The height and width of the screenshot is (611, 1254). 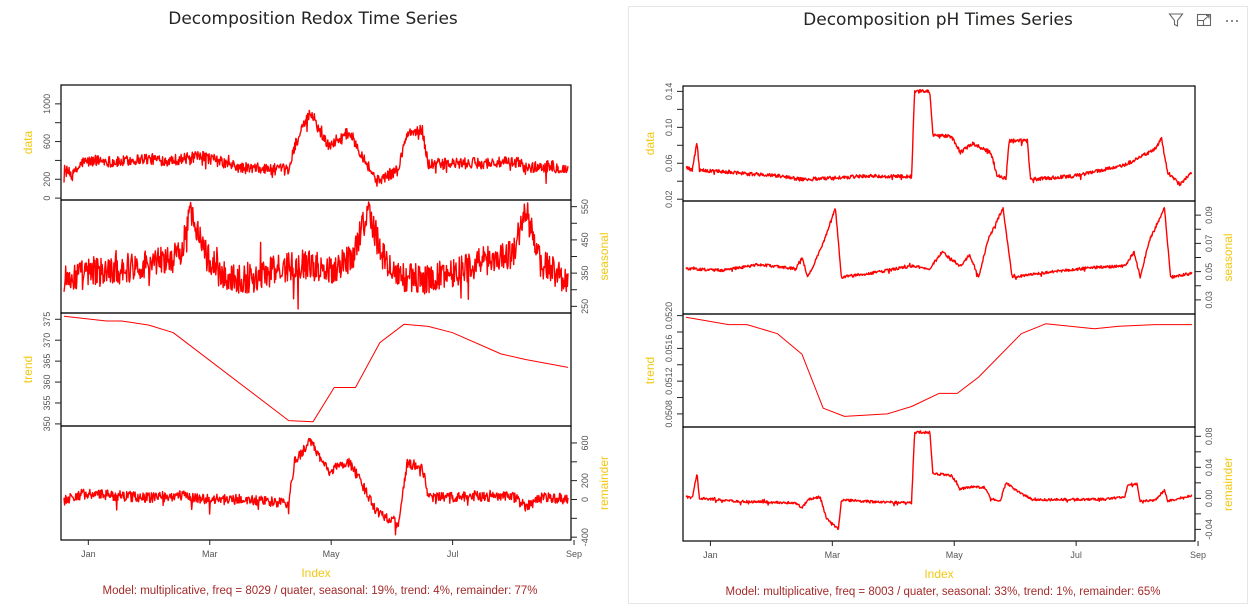 What do you see at coordinates (669, 349) in the screenshot?
I see `trend-tick-label: 0.0516` at bounding box center [669, 349].